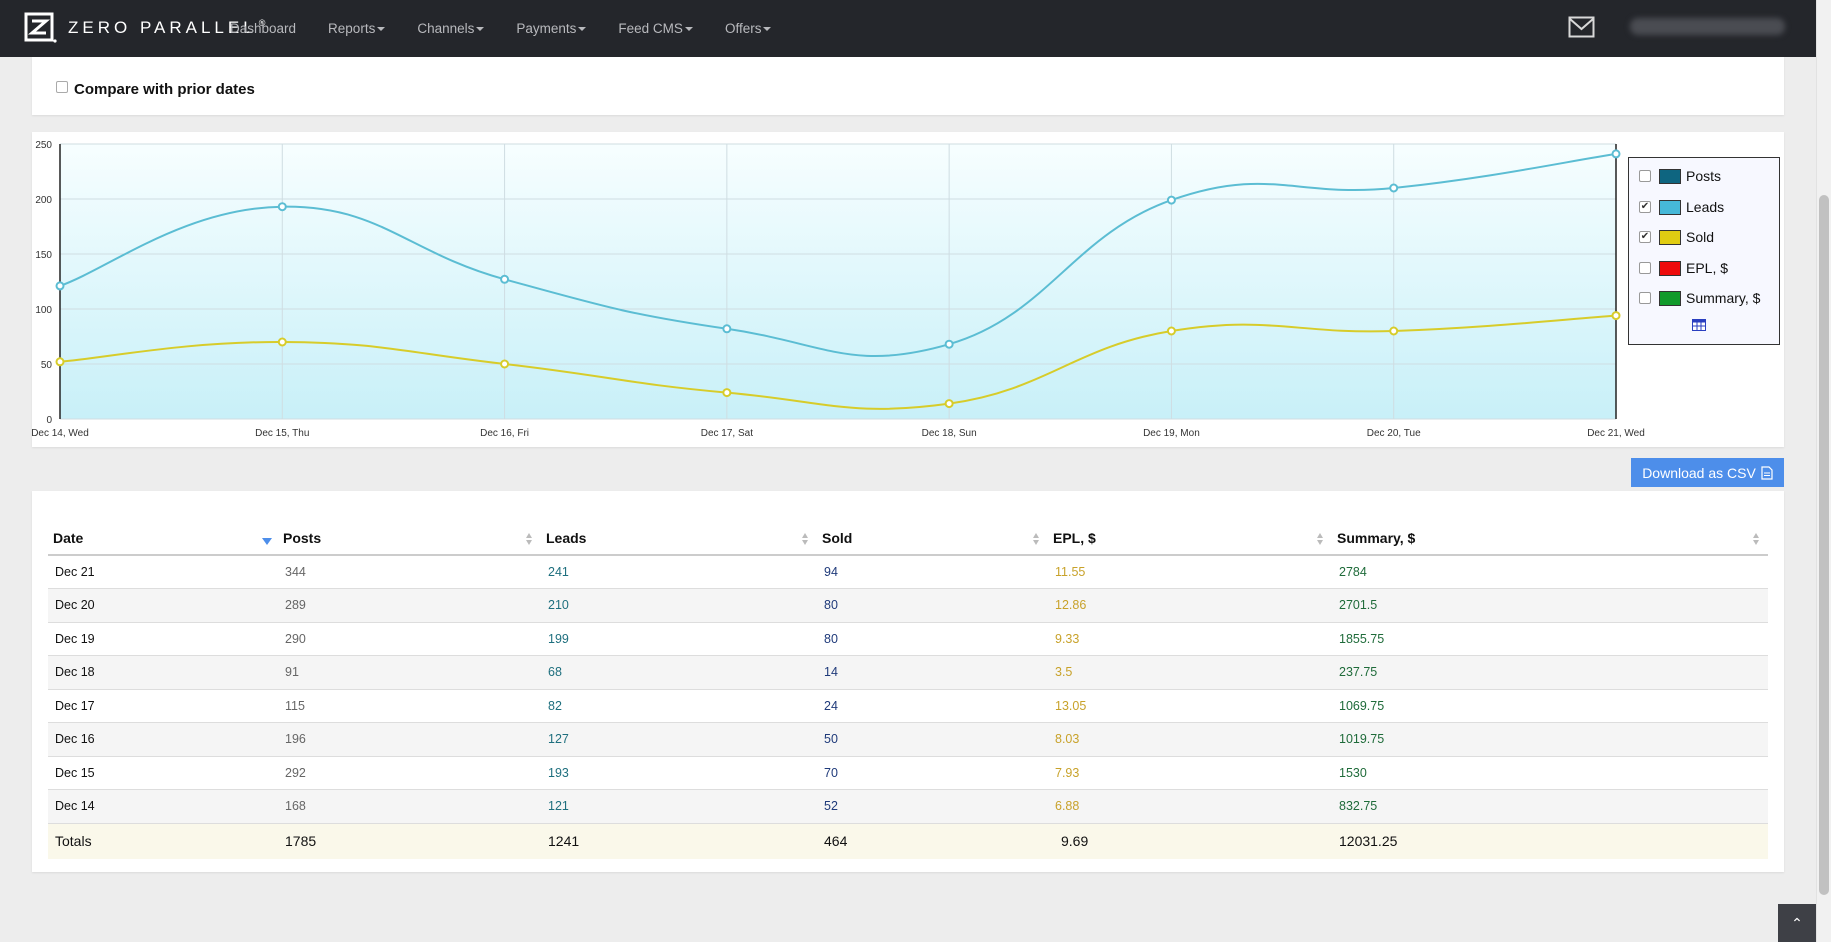 The height and width of the screenshot is (942, 1831). I want to click on cell-date: Dec 21, so click(163, 572).